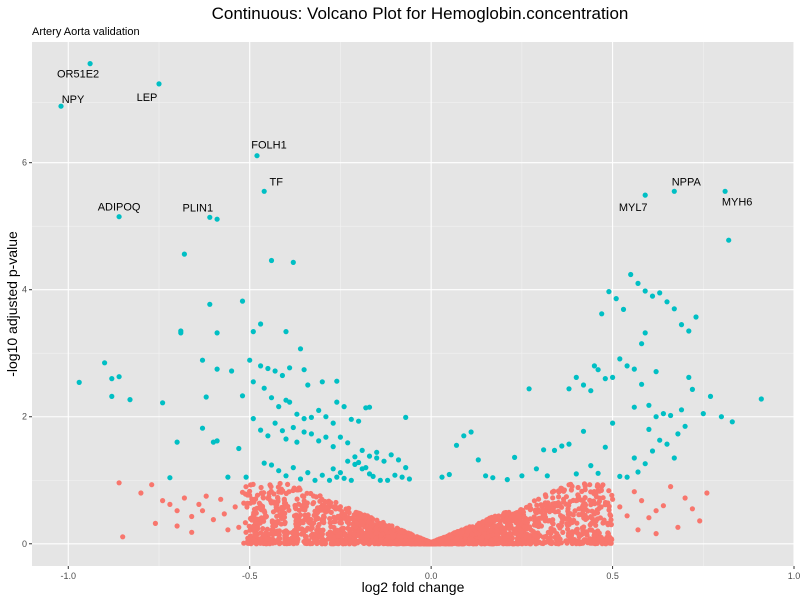 The height and width of the screenshot is (600, 800). Describe the element at coordinates (737, 202) in the screenshot. I see `gene-label-myh6: MYH6` at that location.